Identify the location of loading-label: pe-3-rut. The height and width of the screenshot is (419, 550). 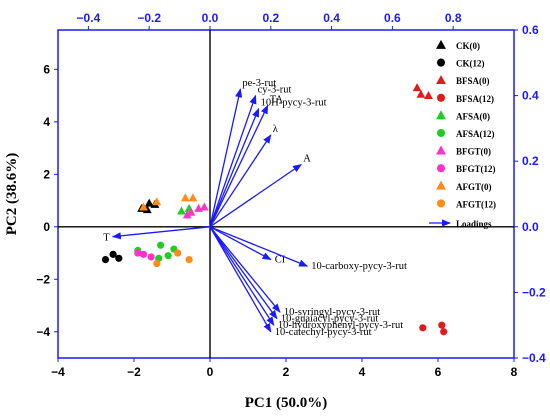
(259, 83).